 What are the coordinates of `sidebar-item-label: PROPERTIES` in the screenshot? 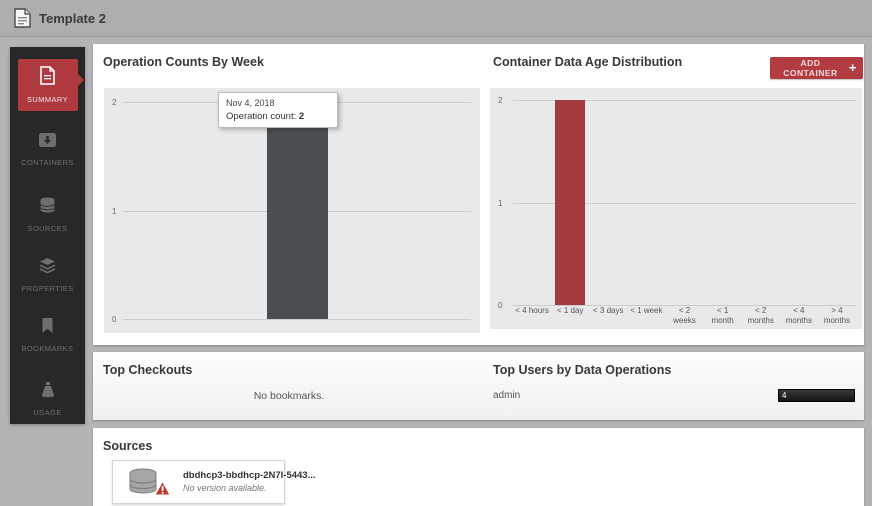 It's located at (47, 288).